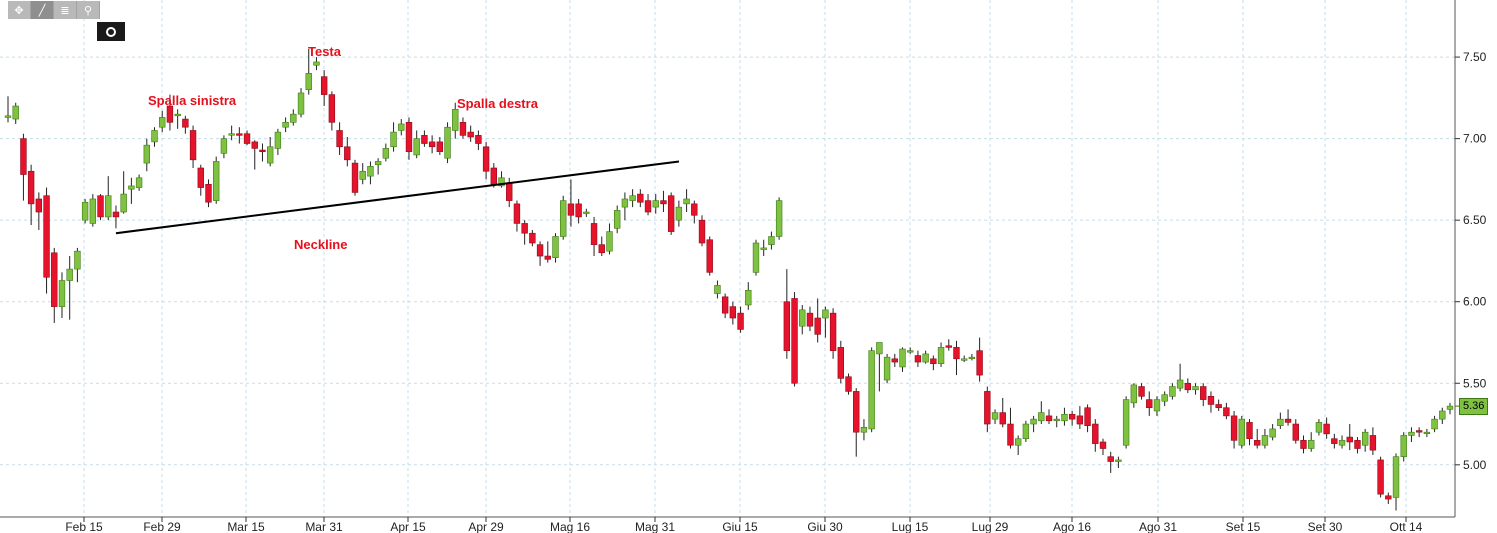 The width and height of the screenshot is (1497, 533). I want to click on x-tick-label: Giu 15, so click(740, 526).